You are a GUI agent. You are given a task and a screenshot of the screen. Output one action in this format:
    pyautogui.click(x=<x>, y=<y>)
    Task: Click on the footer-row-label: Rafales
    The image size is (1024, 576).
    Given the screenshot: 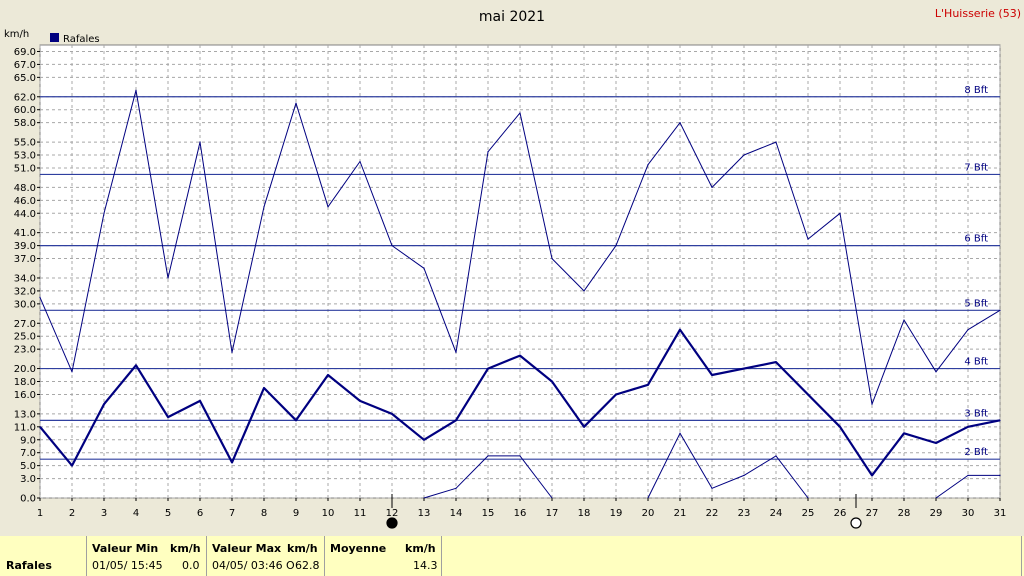 What is the action you would take?
    pyautogui.click(x=29, y=565)
    